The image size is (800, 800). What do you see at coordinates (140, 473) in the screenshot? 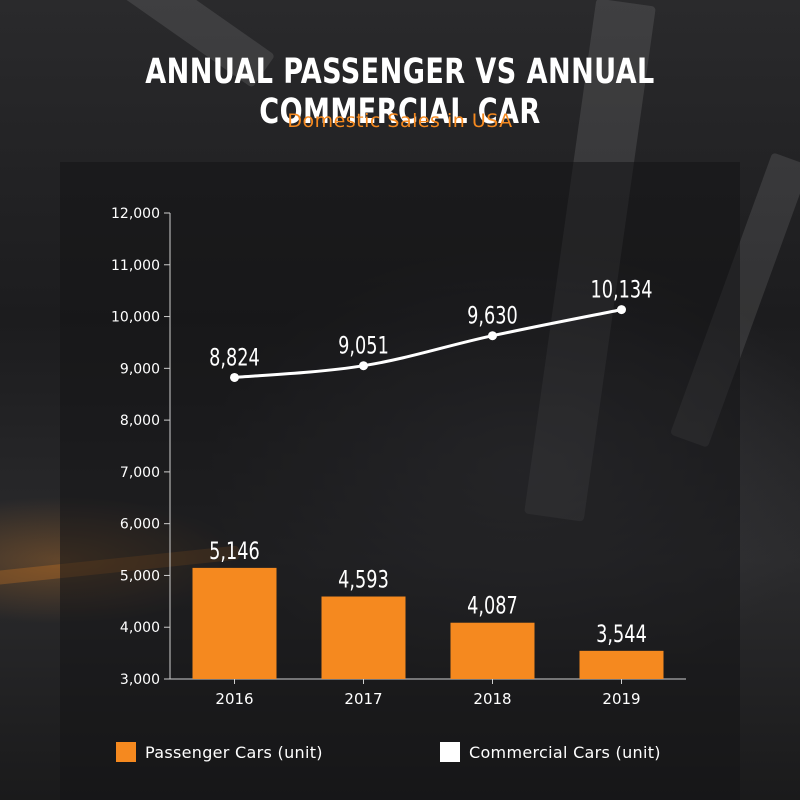
I see `y-tick-label: 7,000` at bounding box center [140, 473].